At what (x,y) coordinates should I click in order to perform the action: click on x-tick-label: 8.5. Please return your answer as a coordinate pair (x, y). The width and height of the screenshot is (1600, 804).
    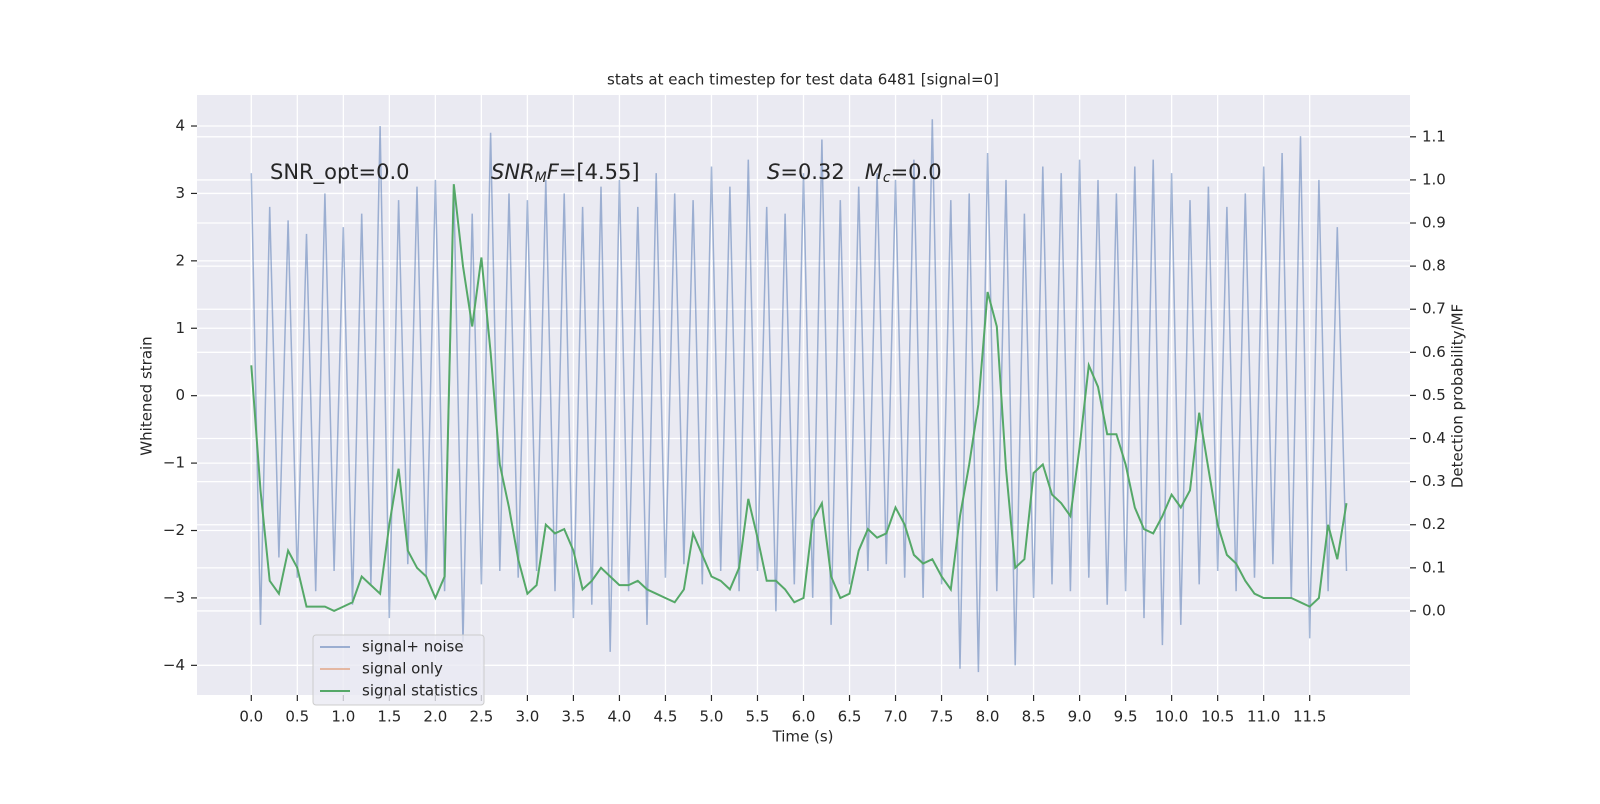
    Looking at the image, I should click on (1034, 717).